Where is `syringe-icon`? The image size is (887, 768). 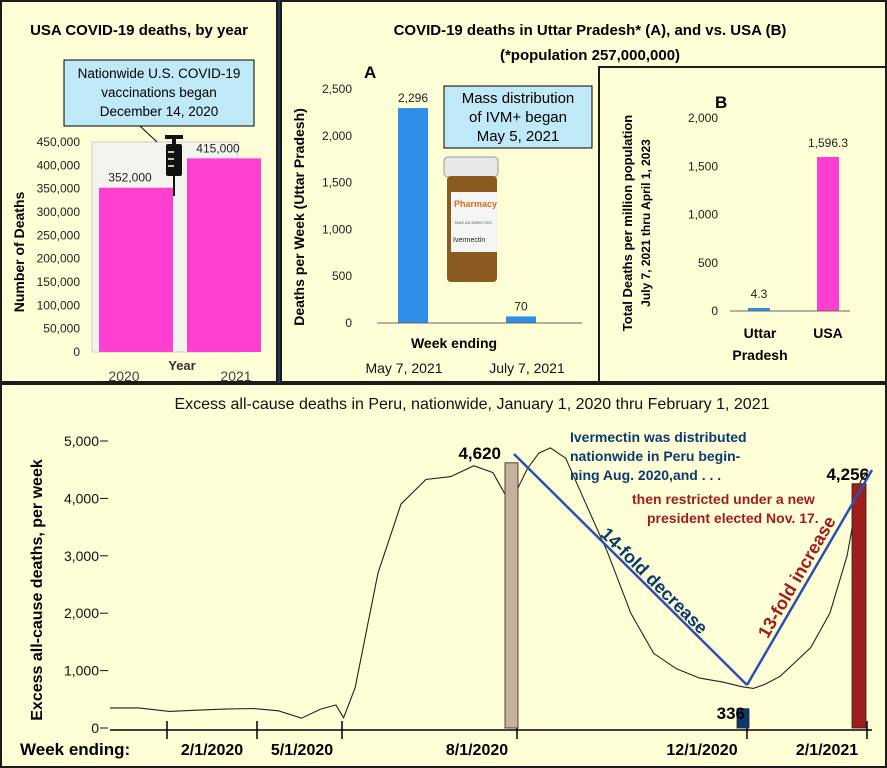 syringe-icon is located at coordinates (174, 165).